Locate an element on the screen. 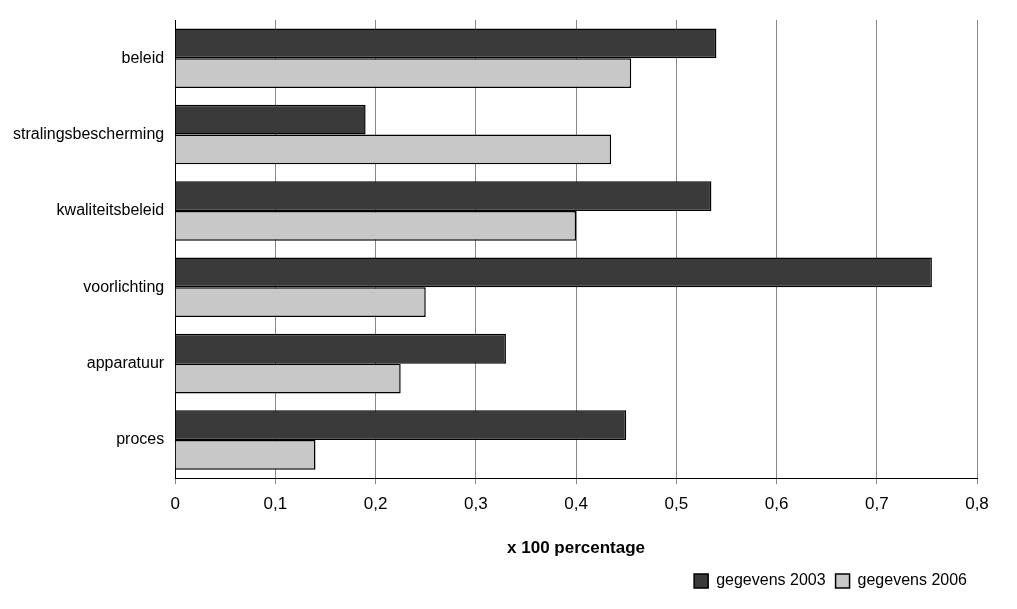 This screenshot has height=609, width=1017. x-tick-label: 0,1 is located at coordinates (275, 504).